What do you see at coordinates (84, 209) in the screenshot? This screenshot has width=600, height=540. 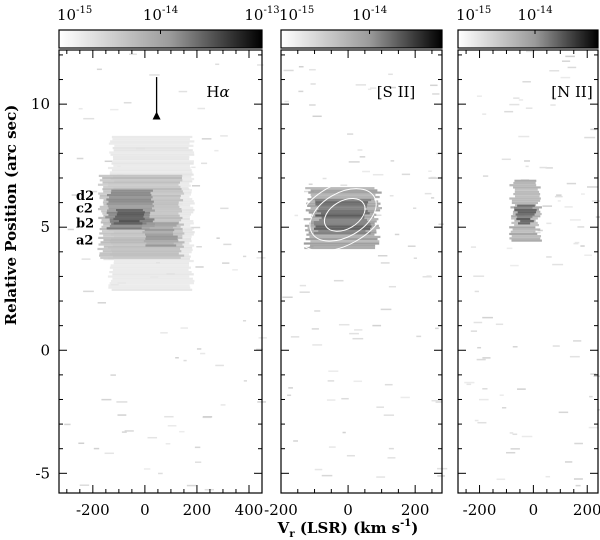 I see `knot-label-c2: c2` at bounding box center [84, 209].